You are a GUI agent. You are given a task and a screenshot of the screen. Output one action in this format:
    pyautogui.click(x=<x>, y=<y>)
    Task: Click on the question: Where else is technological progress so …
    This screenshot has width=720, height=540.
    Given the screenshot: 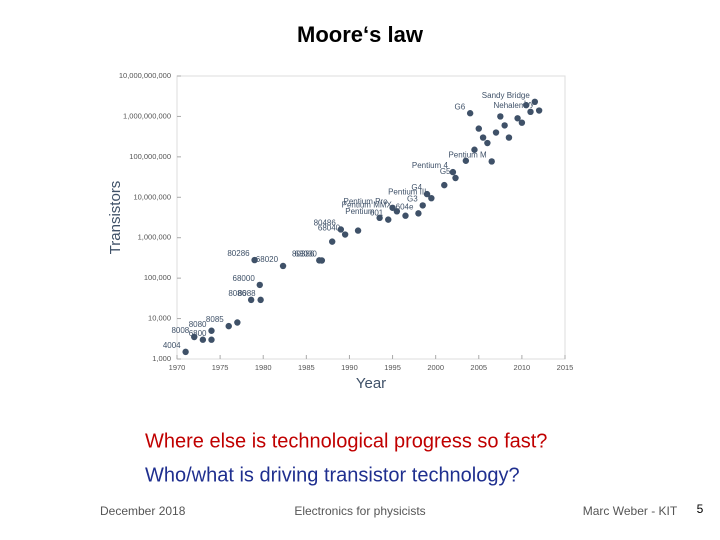 What is the action you would take?
    pyautogui.click(x=346, y=441)
    